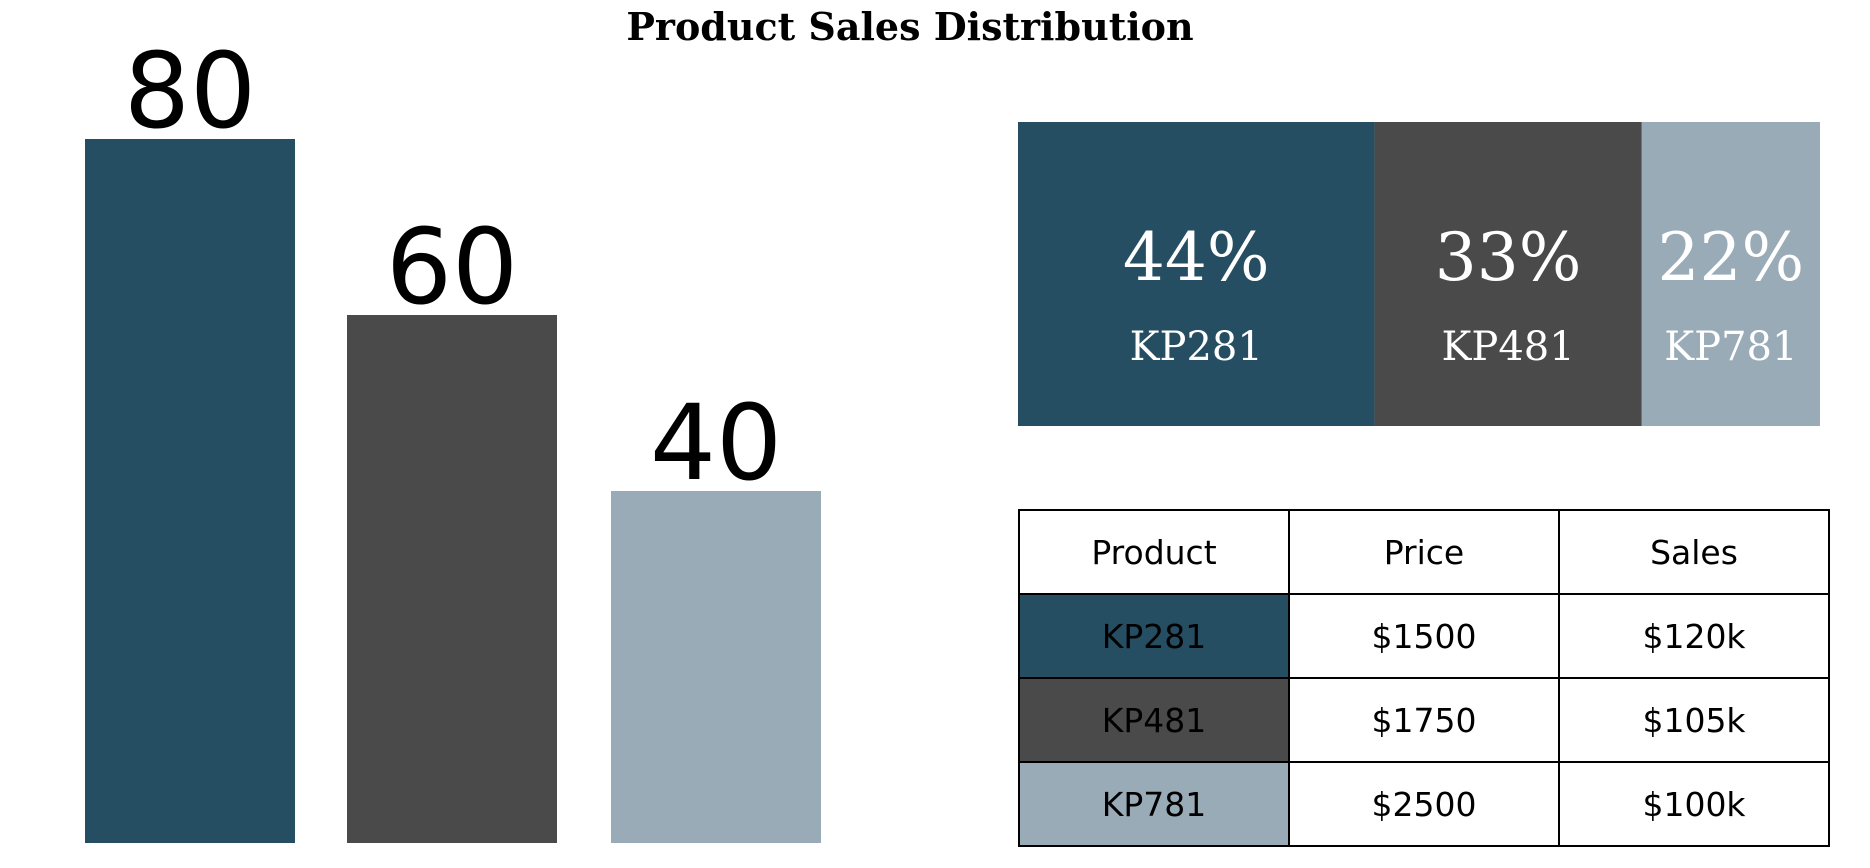  I want to click on bar-value-label-kp281: 80, so click(190, 91).